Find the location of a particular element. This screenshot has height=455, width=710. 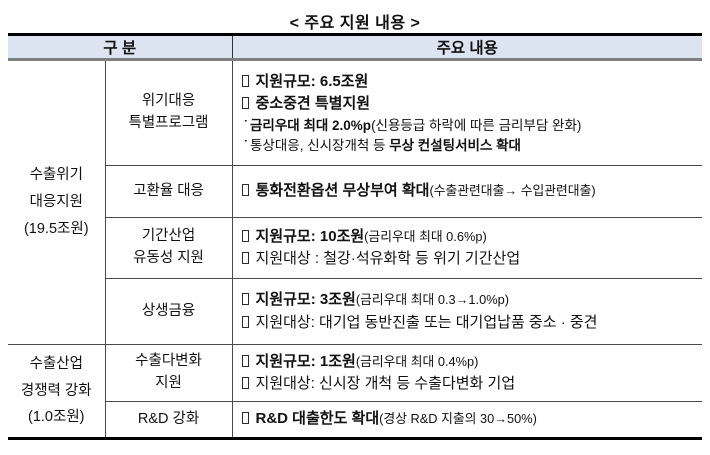

content-line: ˙ 통상대응, 신시장개척 등 무상 컨설팅서비스 확대 is located at coordinates (470, 146).